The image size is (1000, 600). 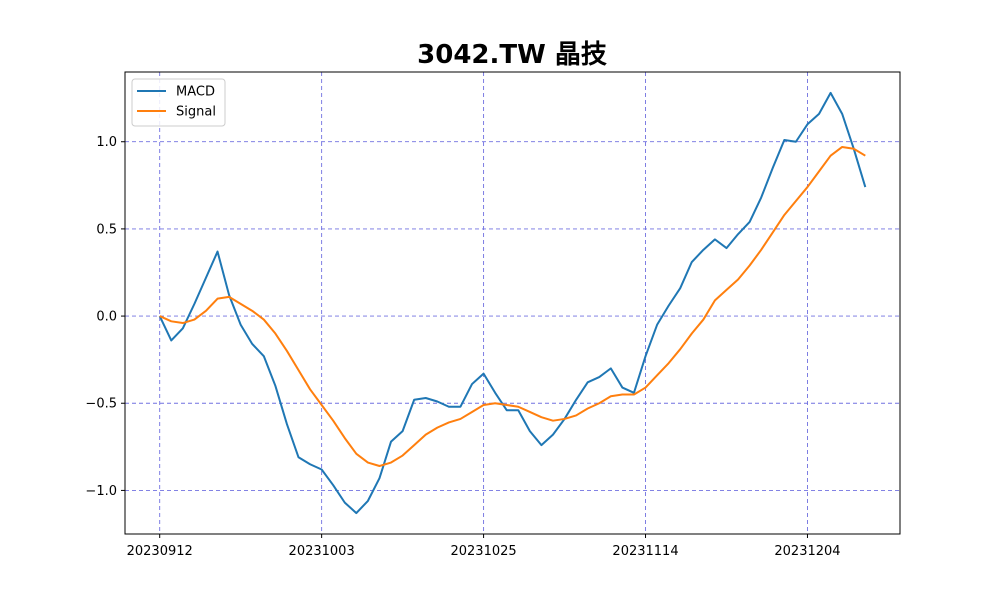 I want to click on legend-label-macd: MACD, so click(x=195, y=92).